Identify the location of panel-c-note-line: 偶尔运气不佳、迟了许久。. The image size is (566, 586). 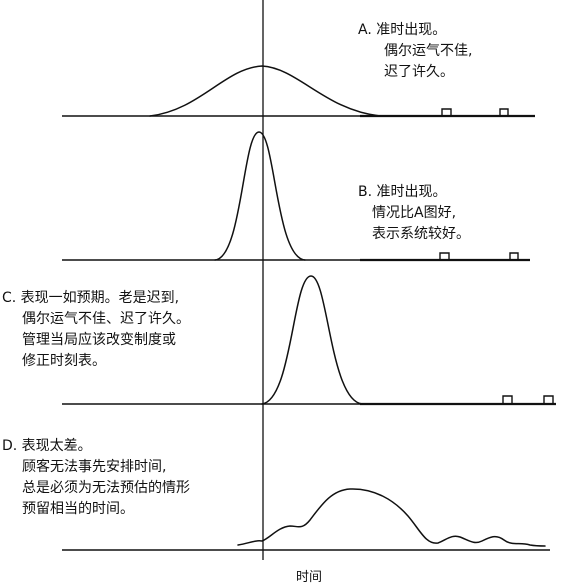
(106, 319).